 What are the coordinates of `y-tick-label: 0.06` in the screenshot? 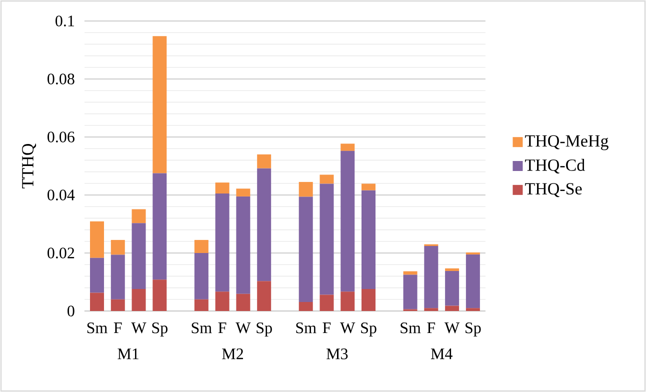 It's located at (61, 137).